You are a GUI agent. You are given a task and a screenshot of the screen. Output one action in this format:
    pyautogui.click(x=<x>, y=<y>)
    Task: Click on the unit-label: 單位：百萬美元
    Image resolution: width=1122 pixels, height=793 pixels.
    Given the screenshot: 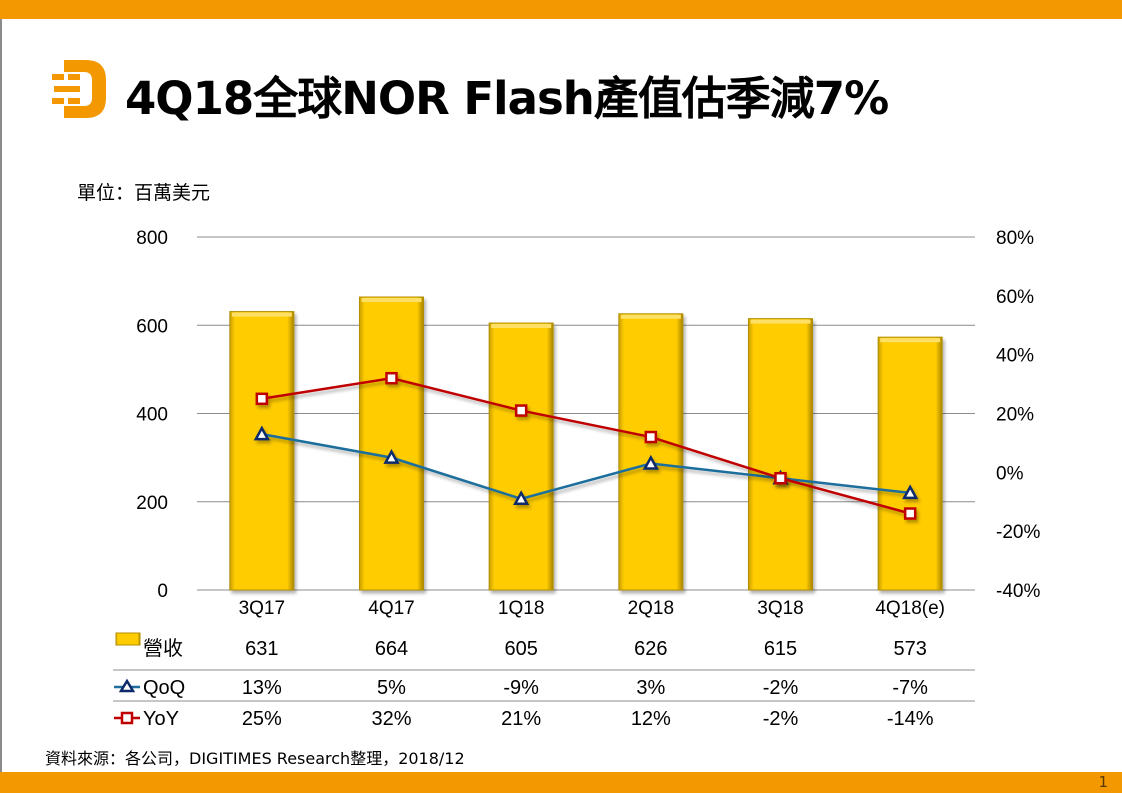 What is the action you would take?
    pyautogui.click(x=144, y=193)
    